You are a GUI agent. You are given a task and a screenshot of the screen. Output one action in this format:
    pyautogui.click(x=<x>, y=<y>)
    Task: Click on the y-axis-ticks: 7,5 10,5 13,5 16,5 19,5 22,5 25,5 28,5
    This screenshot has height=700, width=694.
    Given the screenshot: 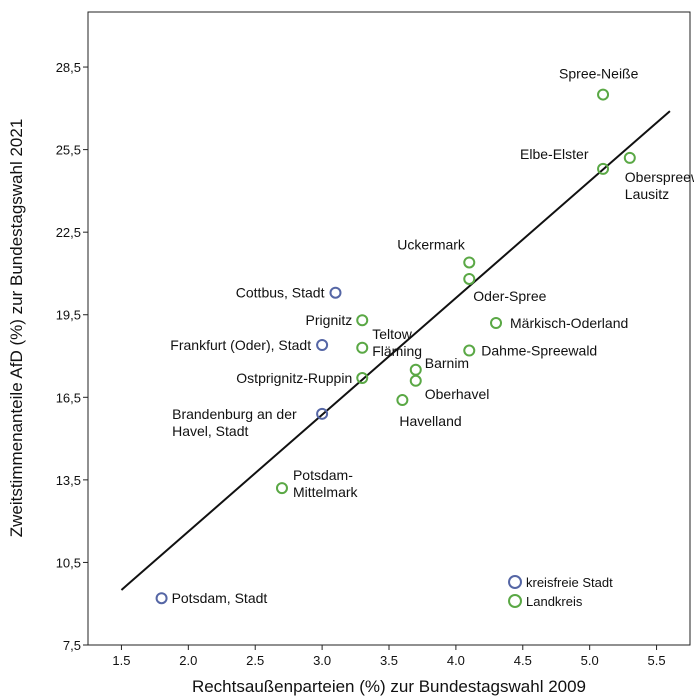 What is the action you would take?
    pyautogui.click(x=72, y=356)
    